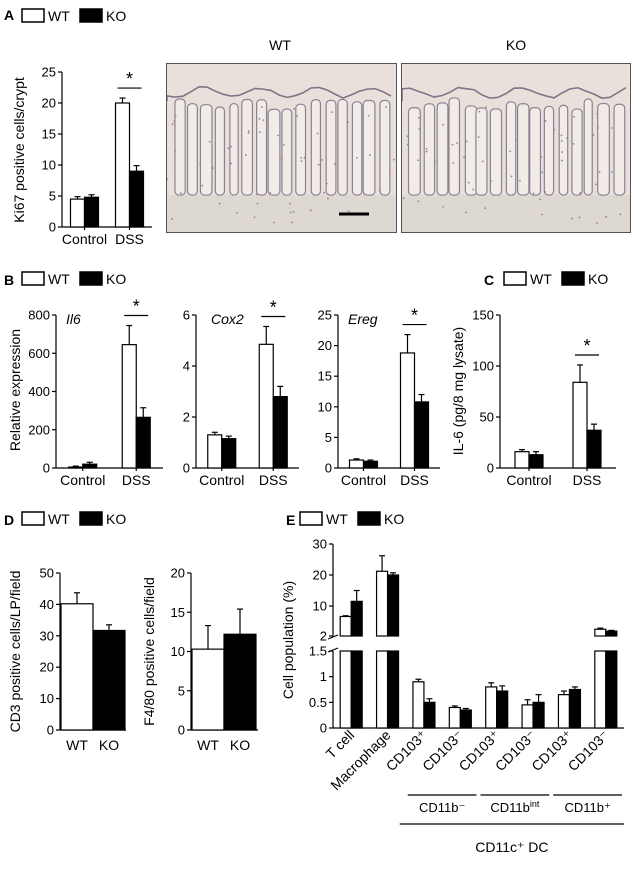 Image resolution: width=640 pixels, height=883 pixels. What do you see at coordinates (511, 847) in the screenshot?
I see `supergroup-label: CD11c⁺ DC` at bounding box center [511, 847].